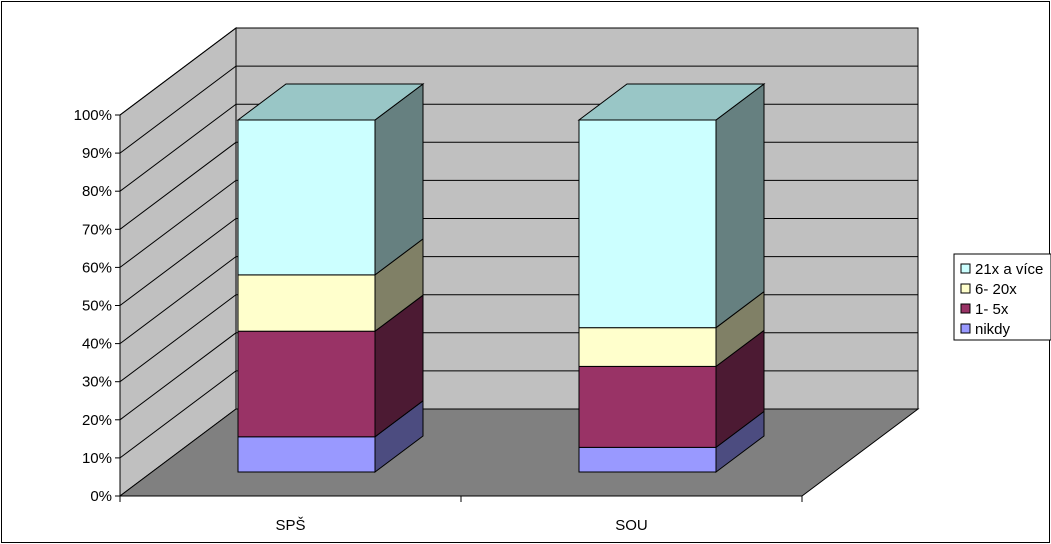  Describe the element at coordinates (97, 382) in the screenshot. I see `value-tick-label: 30%` at that location.